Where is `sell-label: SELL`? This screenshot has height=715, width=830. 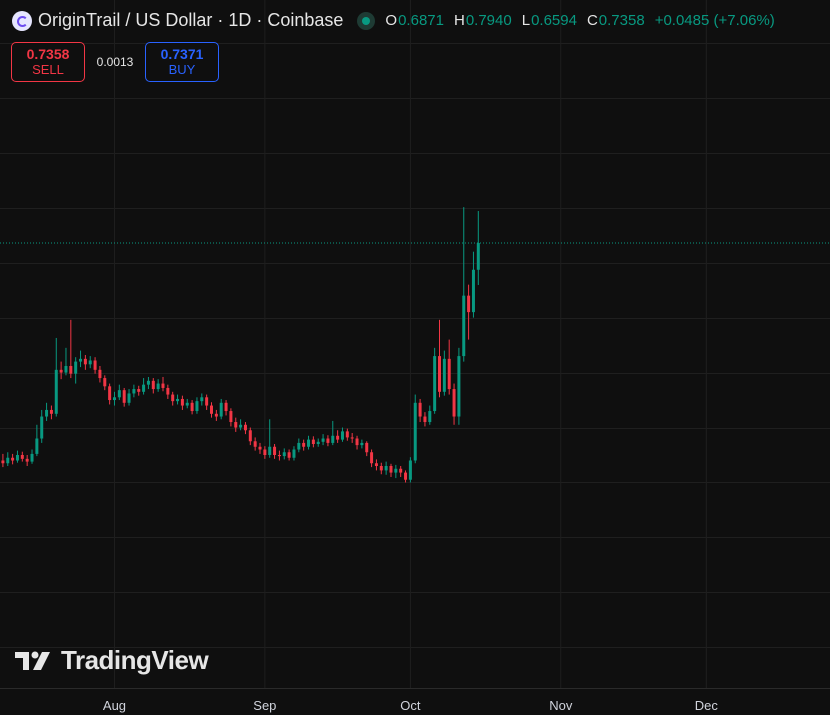 sell-label: SELL is located at coordinates (48, 69).